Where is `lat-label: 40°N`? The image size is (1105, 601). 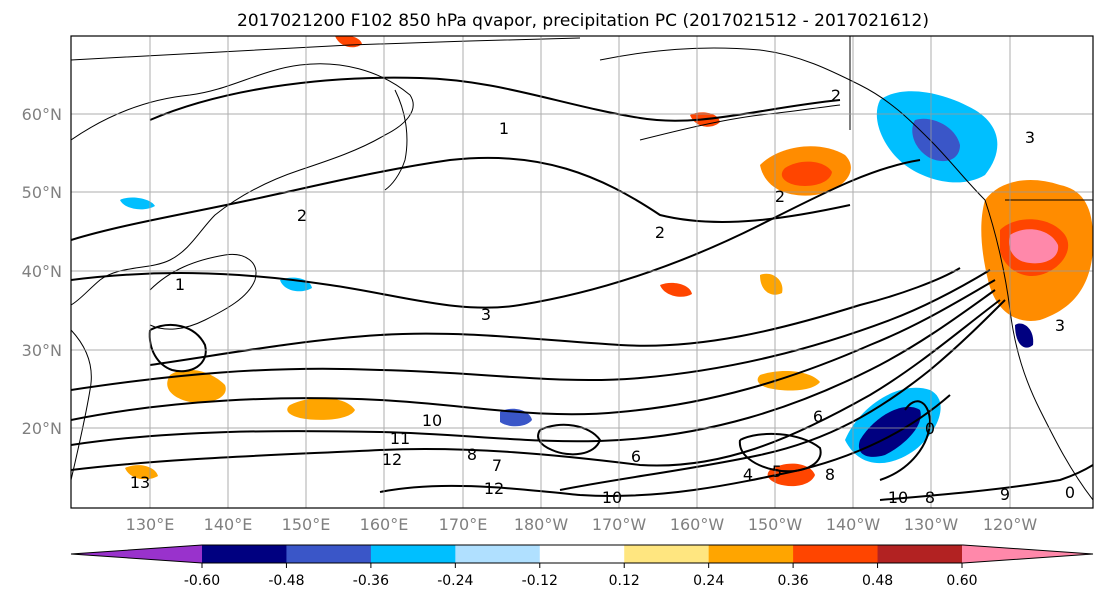
lat-label: 40°N is located at coordinates (42, 271).